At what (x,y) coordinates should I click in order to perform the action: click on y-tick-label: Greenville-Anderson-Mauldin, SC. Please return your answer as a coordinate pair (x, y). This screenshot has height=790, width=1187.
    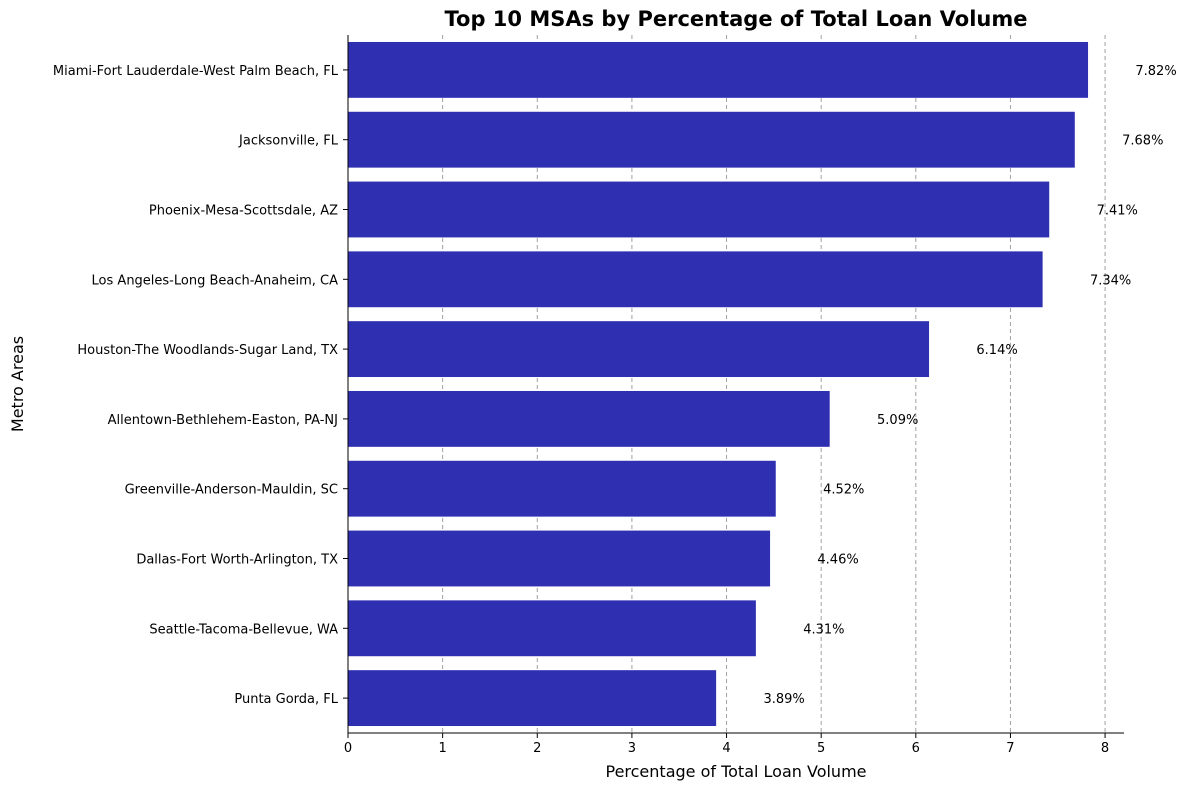
    Looking at the image, I should click on (231, 490).